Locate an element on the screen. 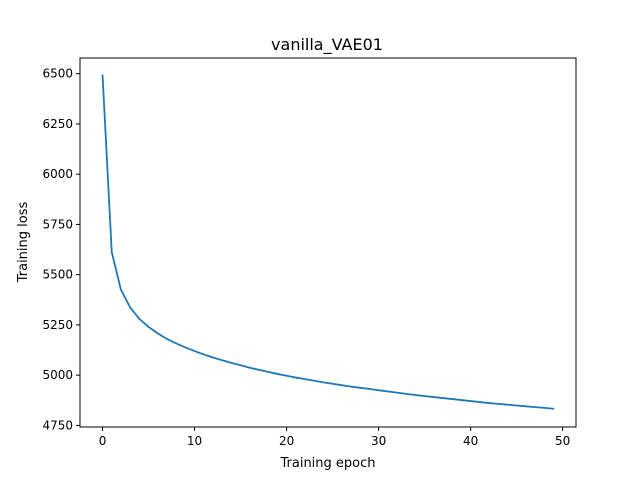 This screenshot has width=640, height=480. x-axis-label: Training epoch is located at coordinates (327, 463).